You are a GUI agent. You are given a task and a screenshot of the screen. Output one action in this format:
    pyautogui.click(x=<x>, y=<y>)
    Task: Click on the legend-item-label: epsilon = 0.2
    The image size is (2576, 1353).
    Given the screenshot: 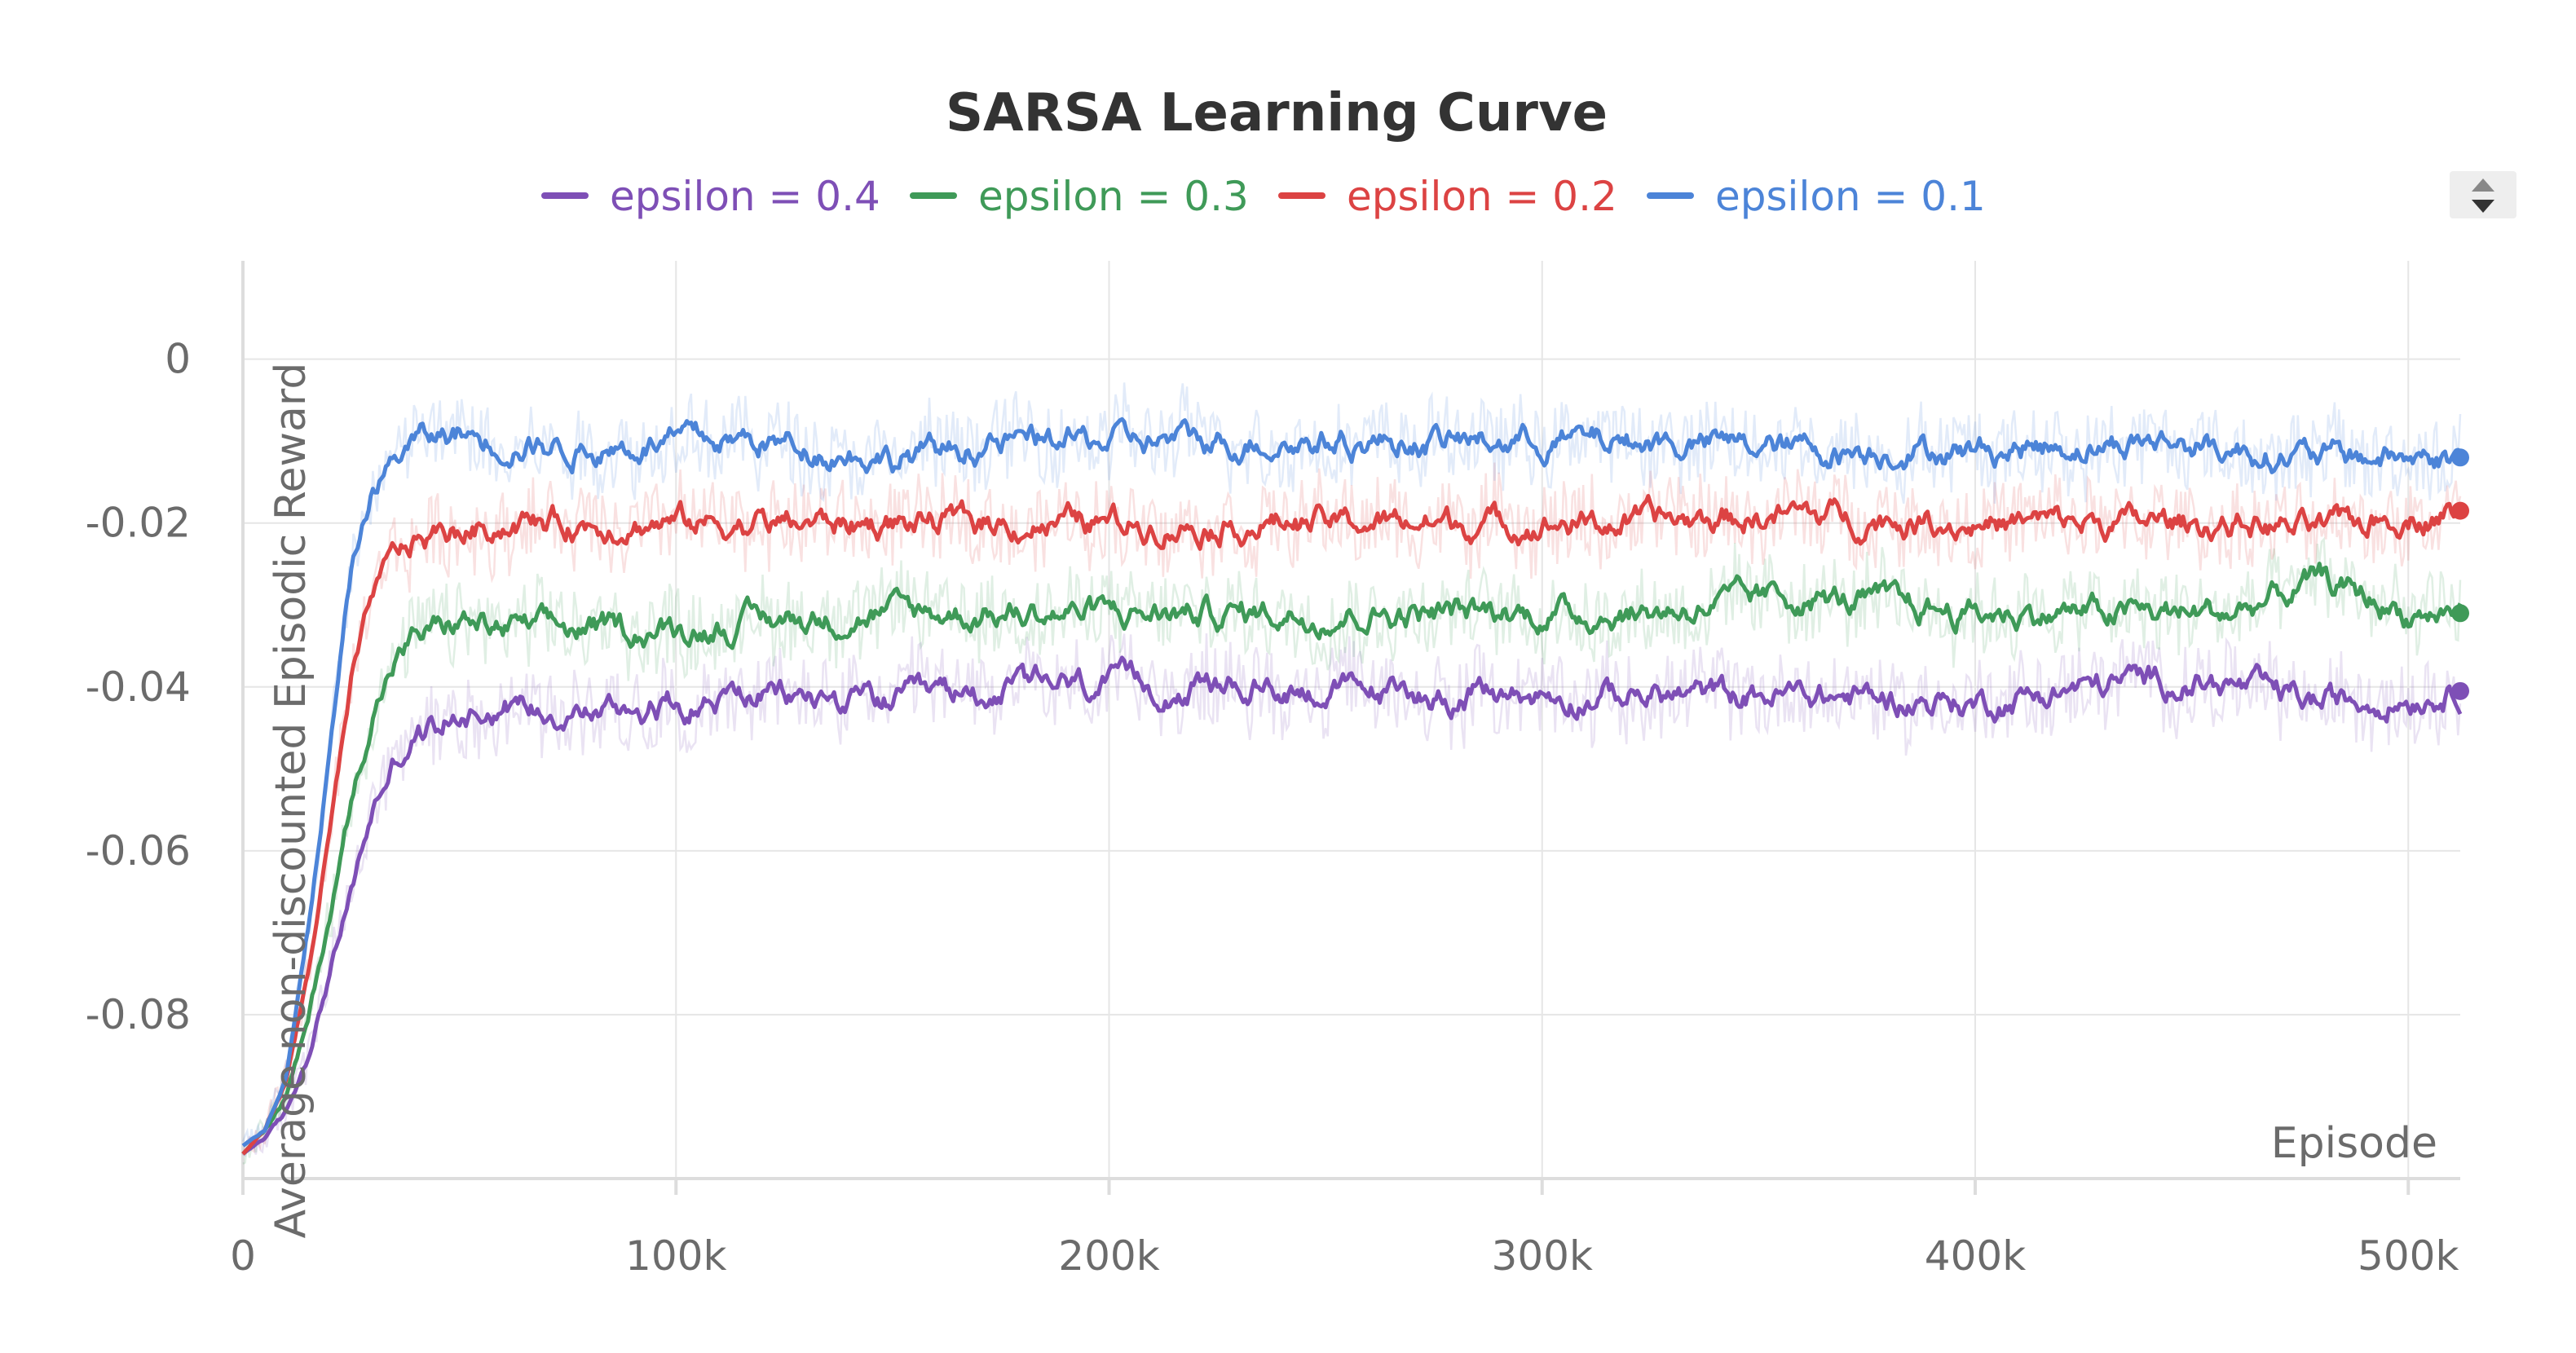 What is the action you would take?
    pyautogui.click(x=1482, y=196)
    